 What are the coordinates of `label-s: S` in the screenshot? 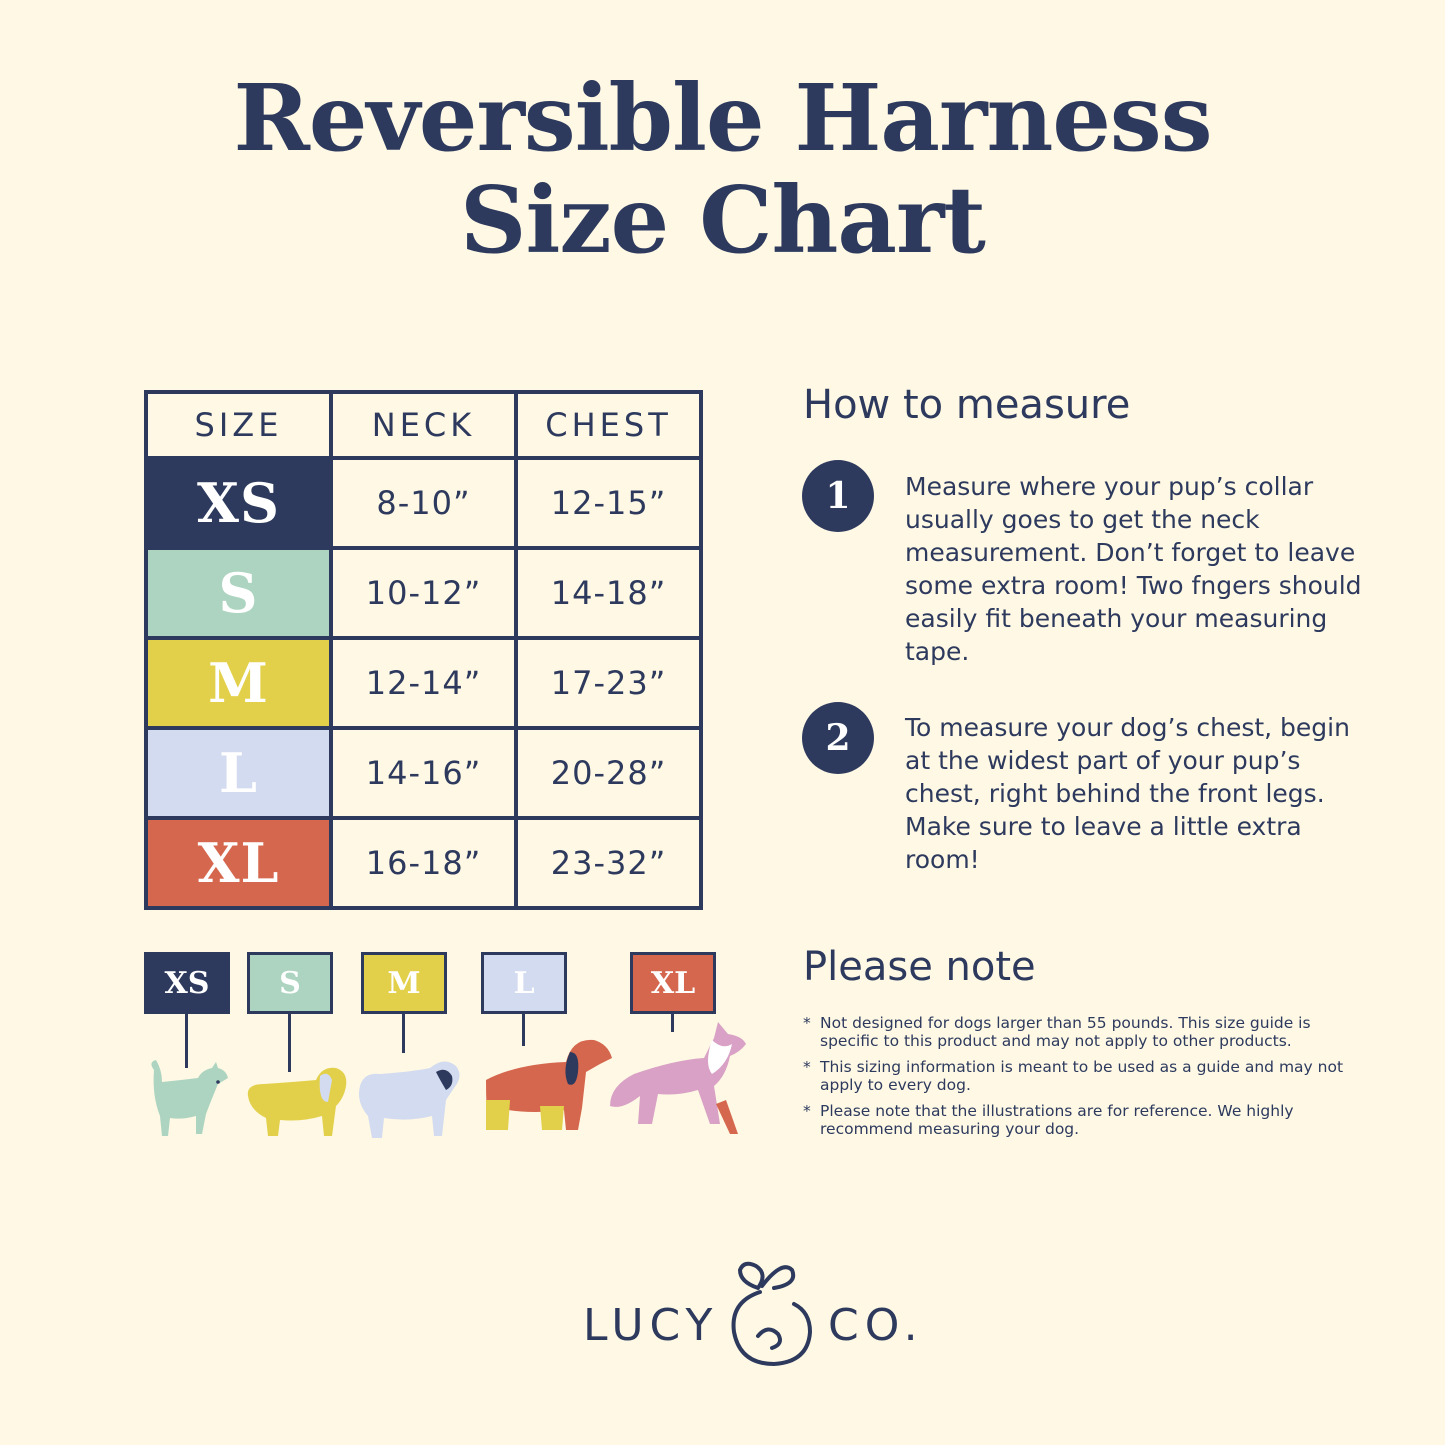 It's located at (290, 983).